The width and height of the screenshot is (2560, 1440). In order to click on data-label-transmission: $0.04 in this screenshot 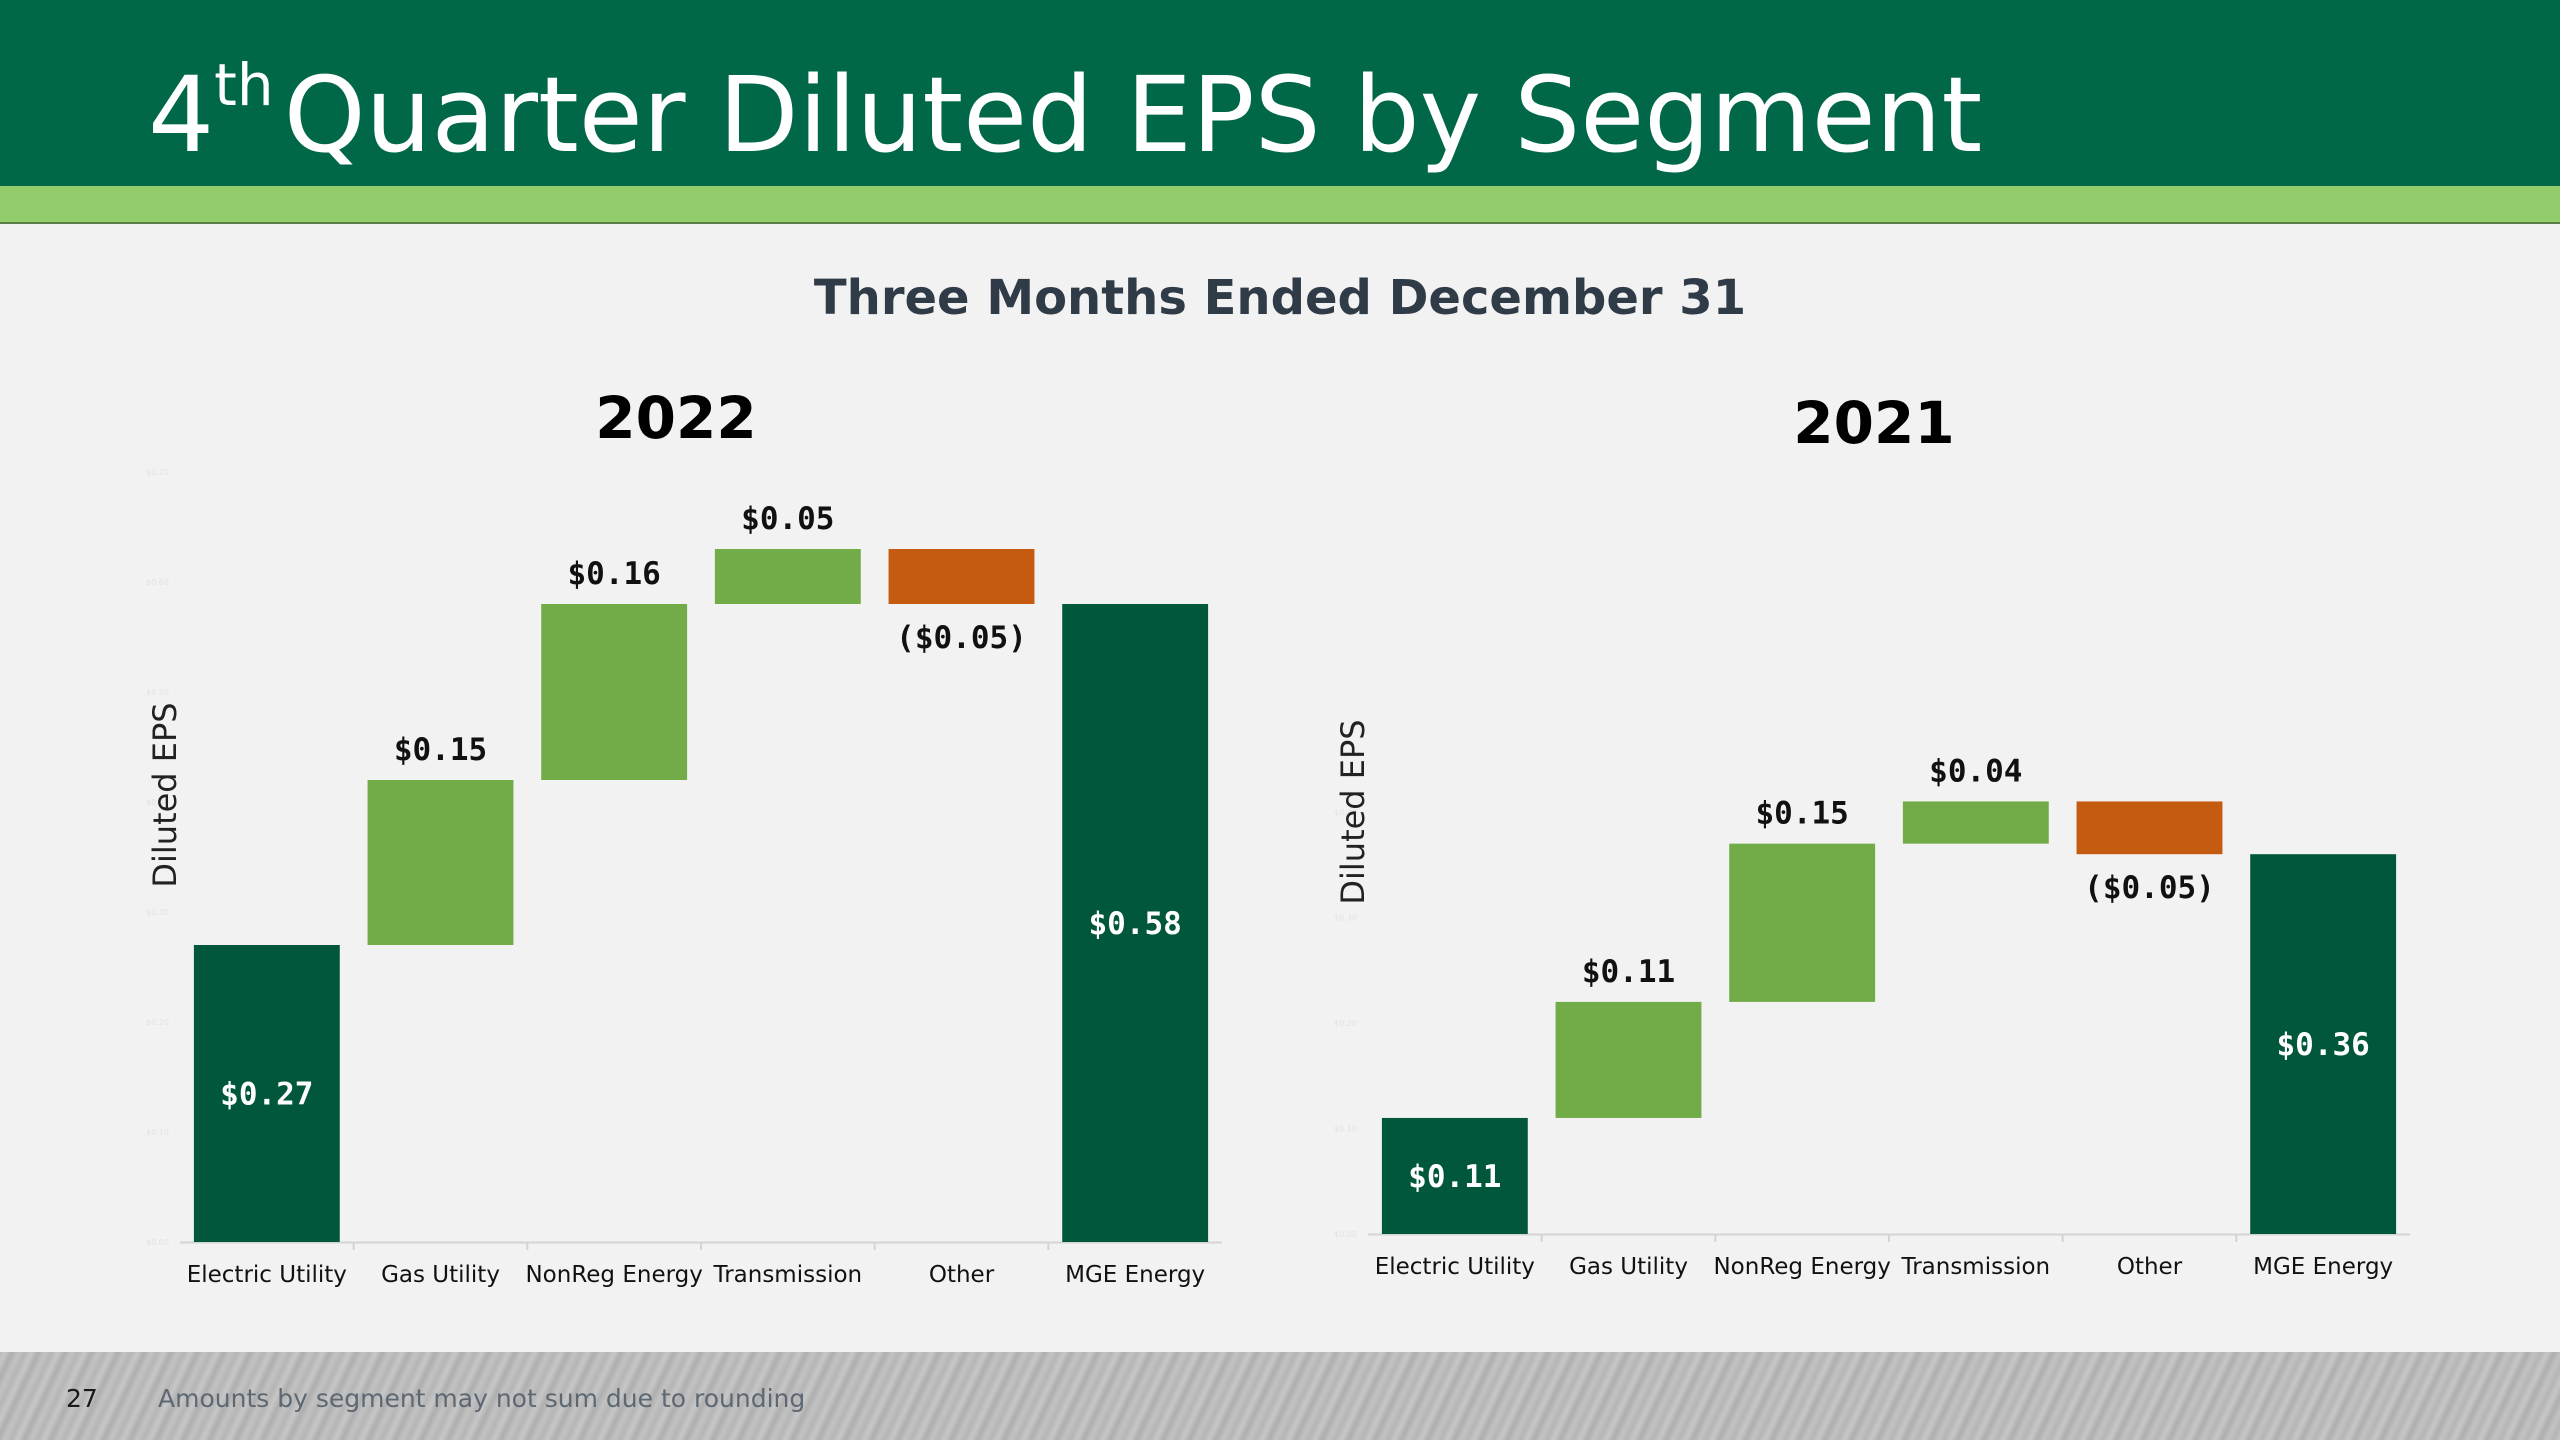, I will do `click(1975, 771)`.